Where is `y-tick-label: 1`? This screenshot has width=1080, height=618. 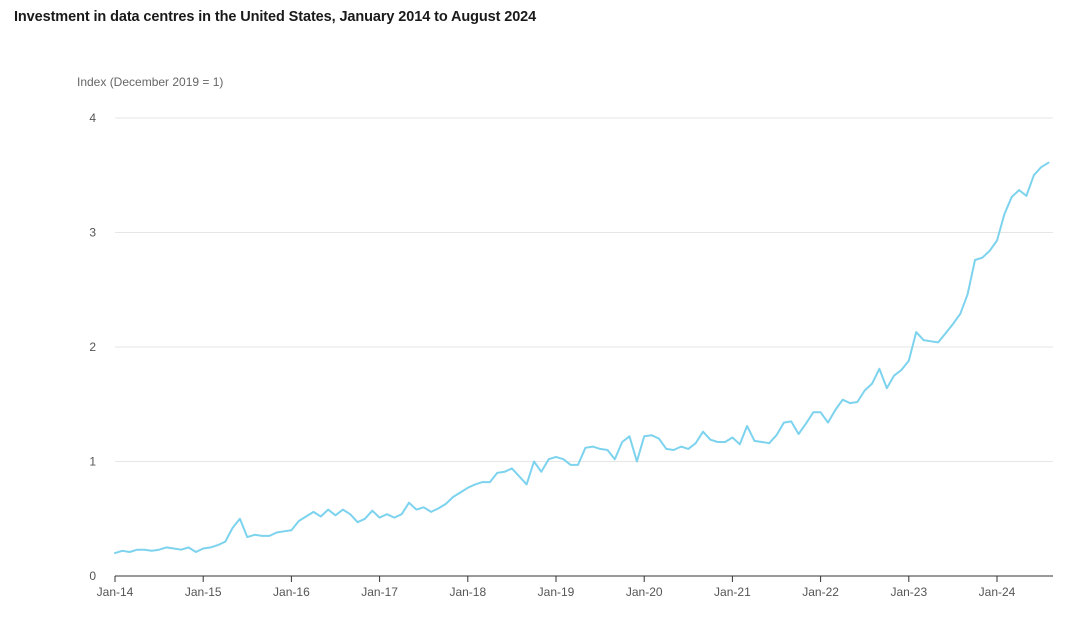 y-tick-label: 1 is located at coordinates (92, 462).